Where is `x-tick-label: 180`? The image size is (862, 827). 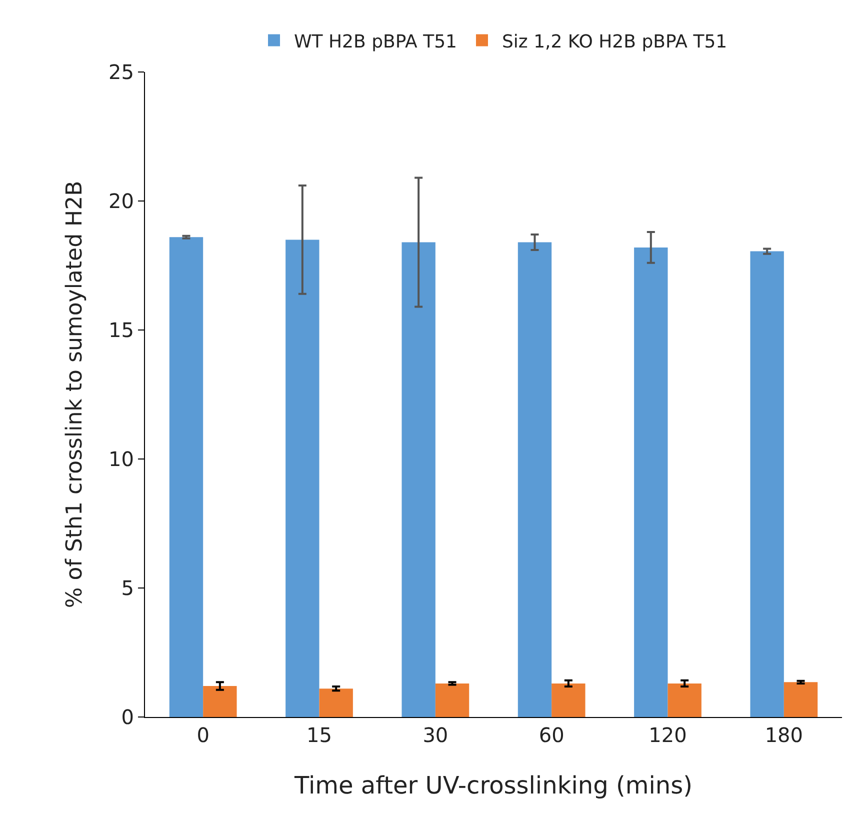 x-tick-label: 180 is located at coordinates (784, 735).